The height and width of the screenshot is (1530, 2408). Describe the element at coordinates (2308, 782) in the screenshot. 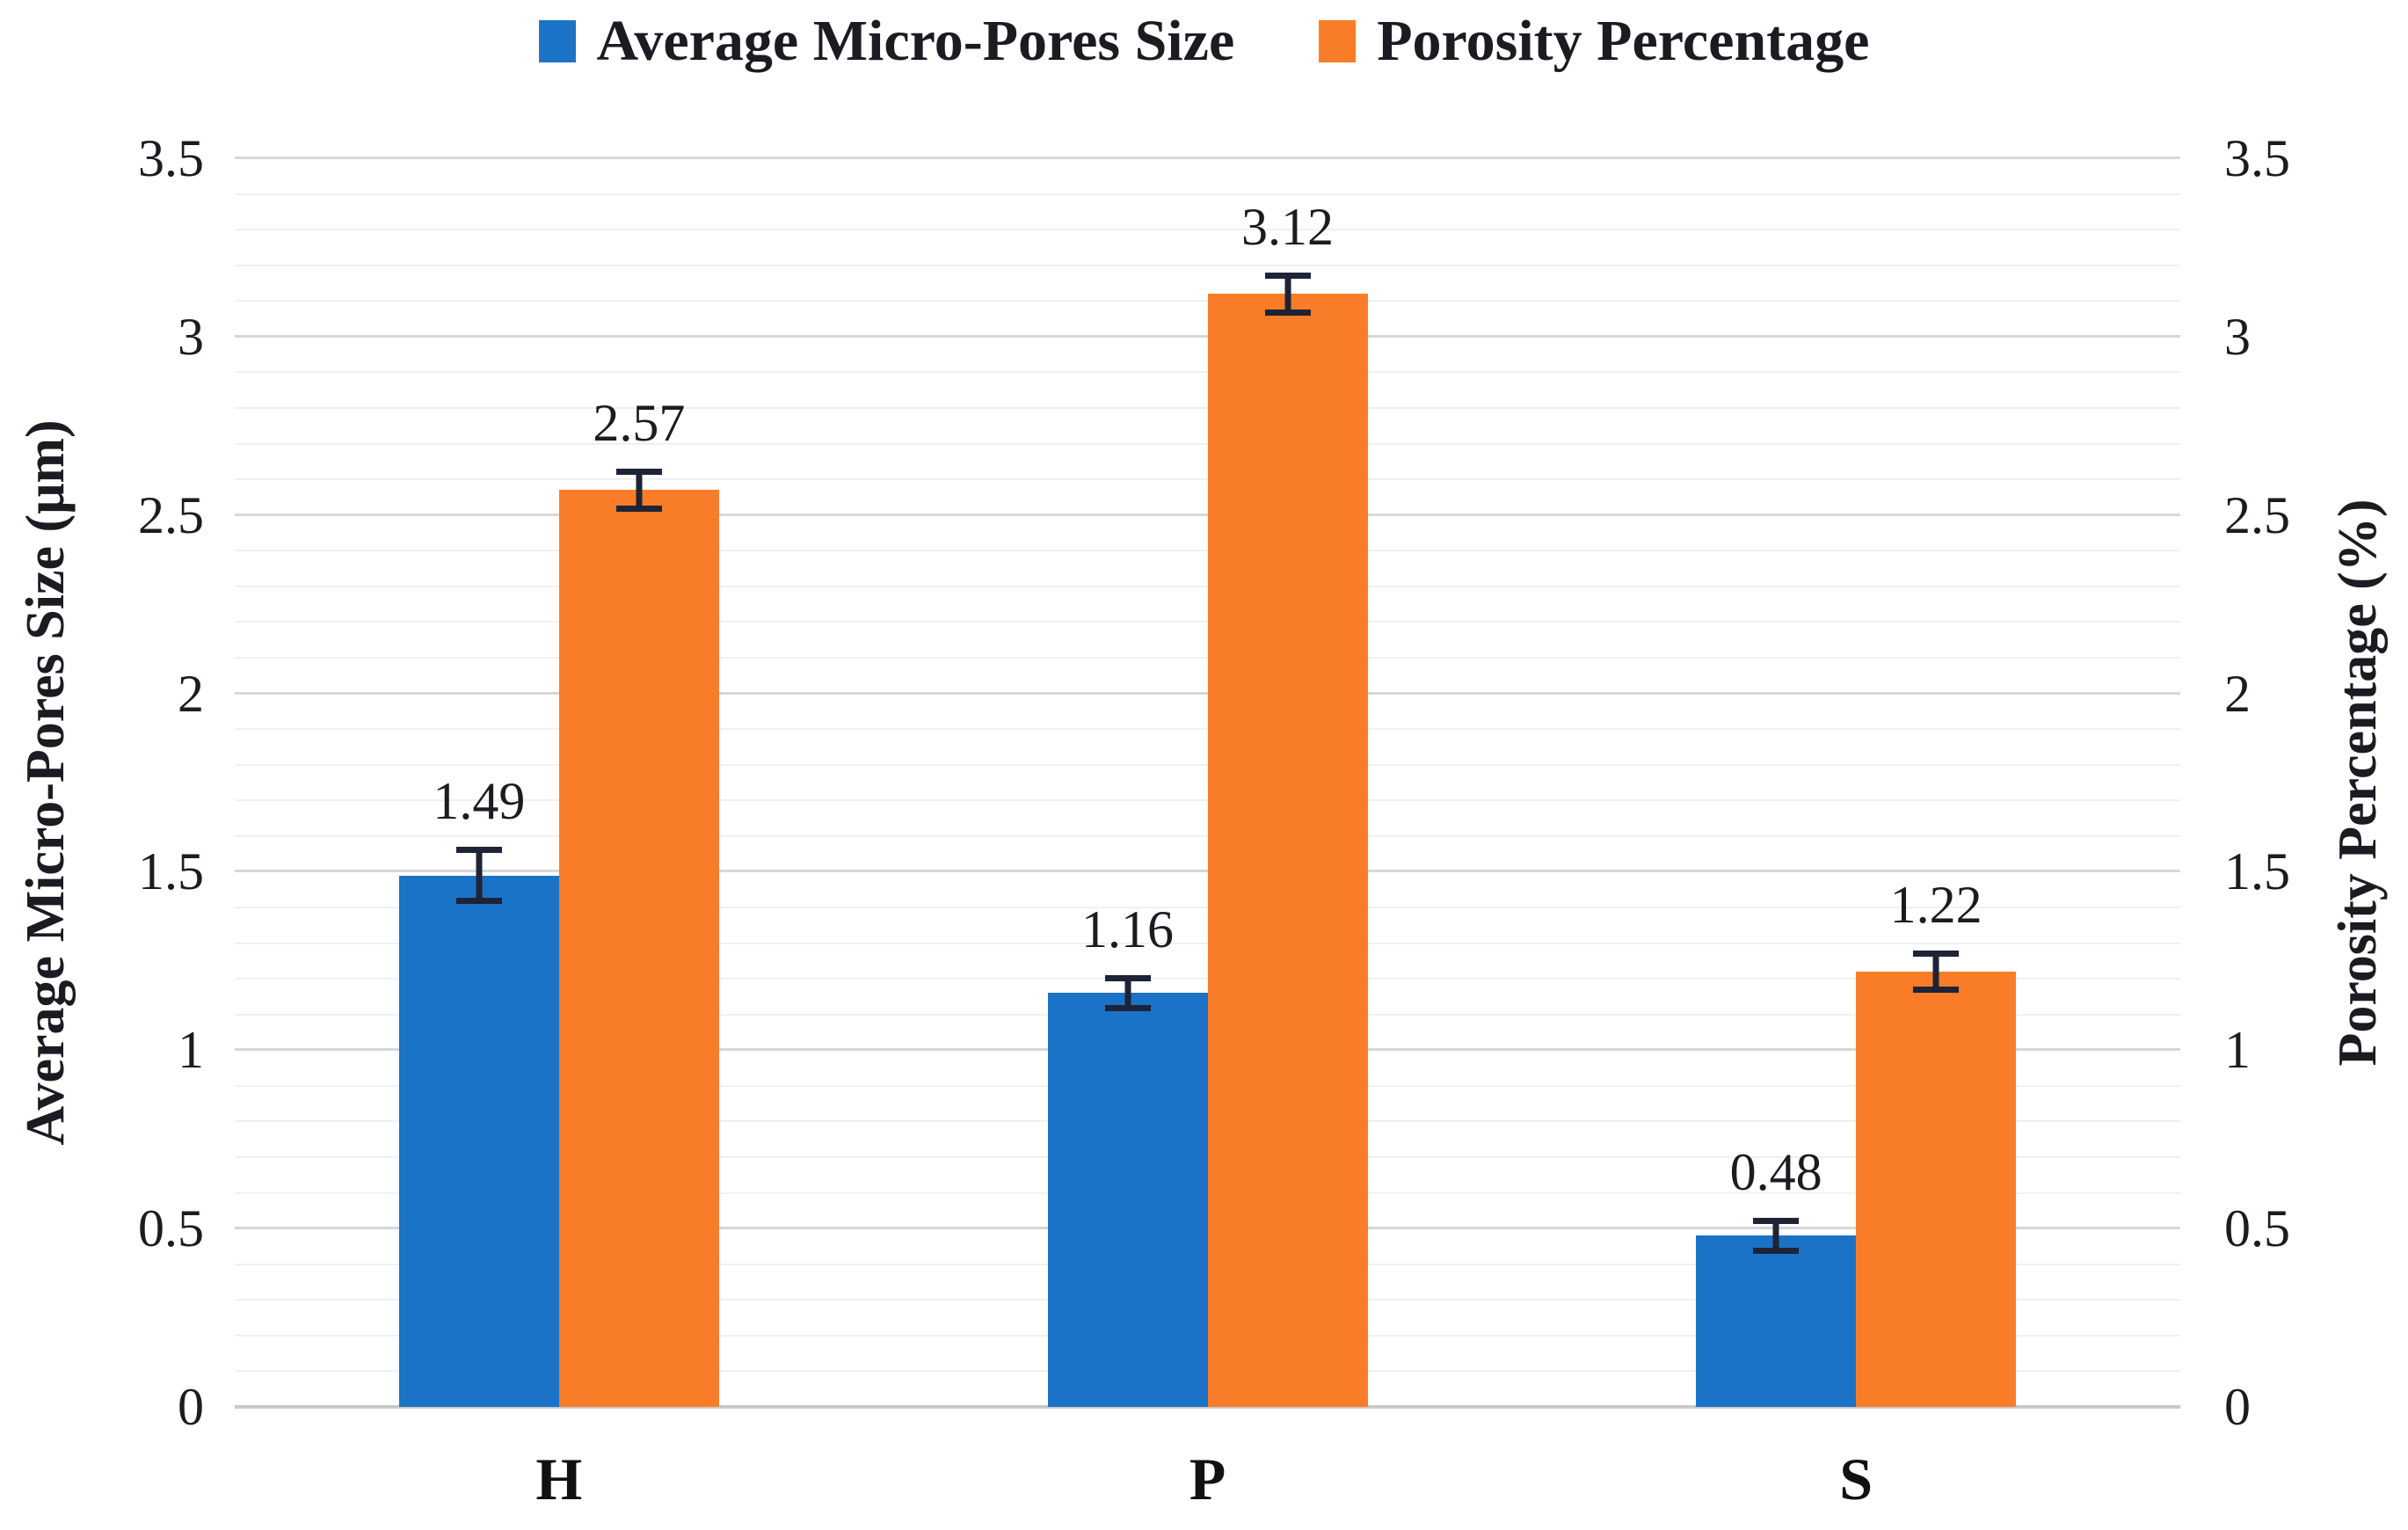

I see `right-axis-tick-labels: 0 0.5 1 1.5 2 2.5 3 3.5` at that location.